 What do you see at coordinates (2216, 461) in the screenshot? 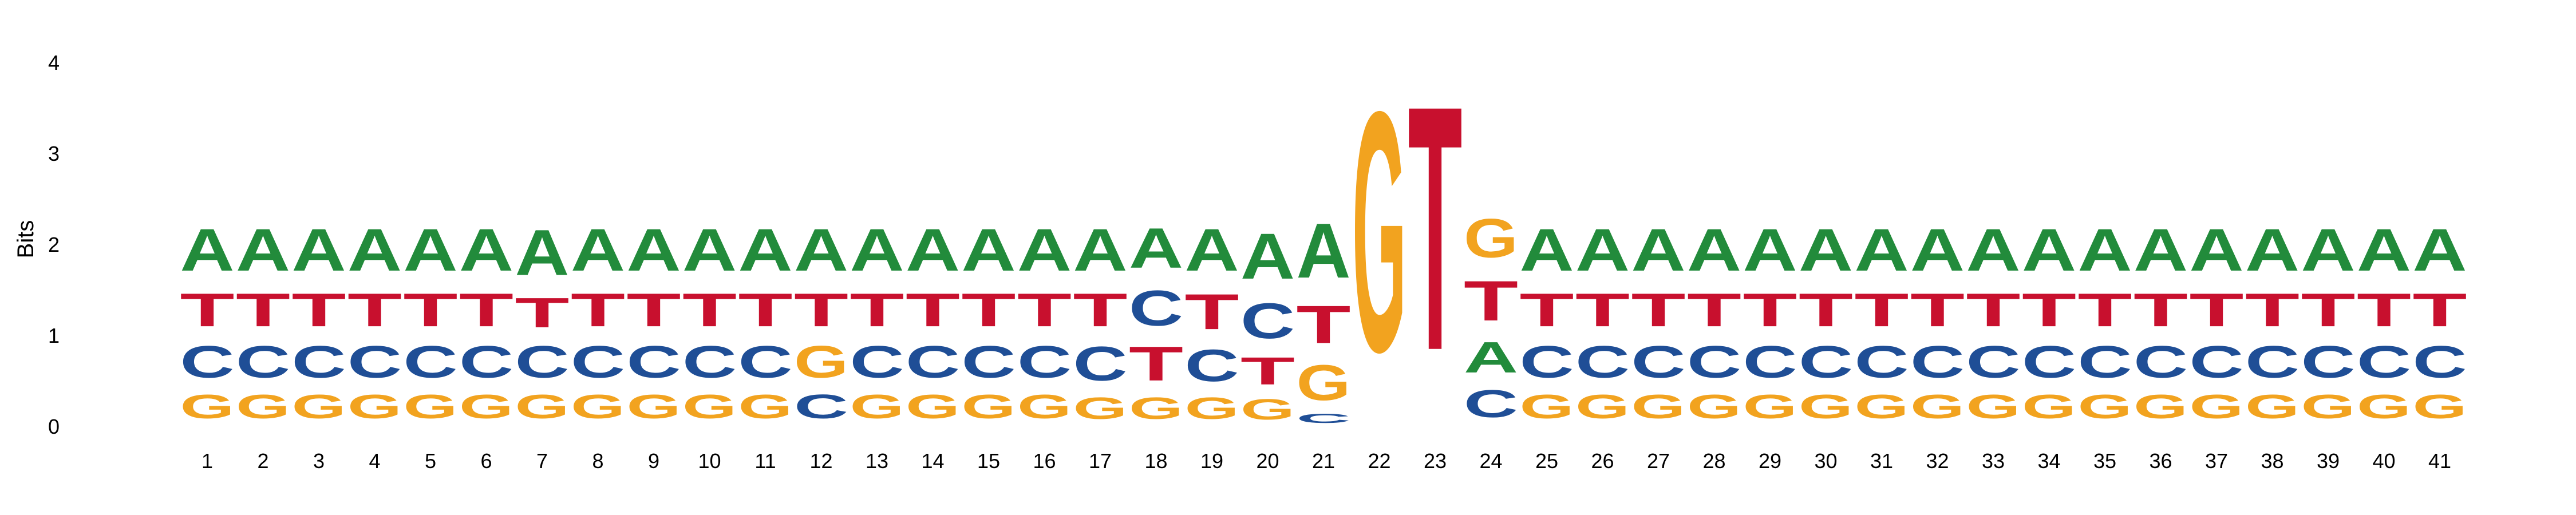
I see `x-tick-label: 37` at bounding box center [2216, 461].